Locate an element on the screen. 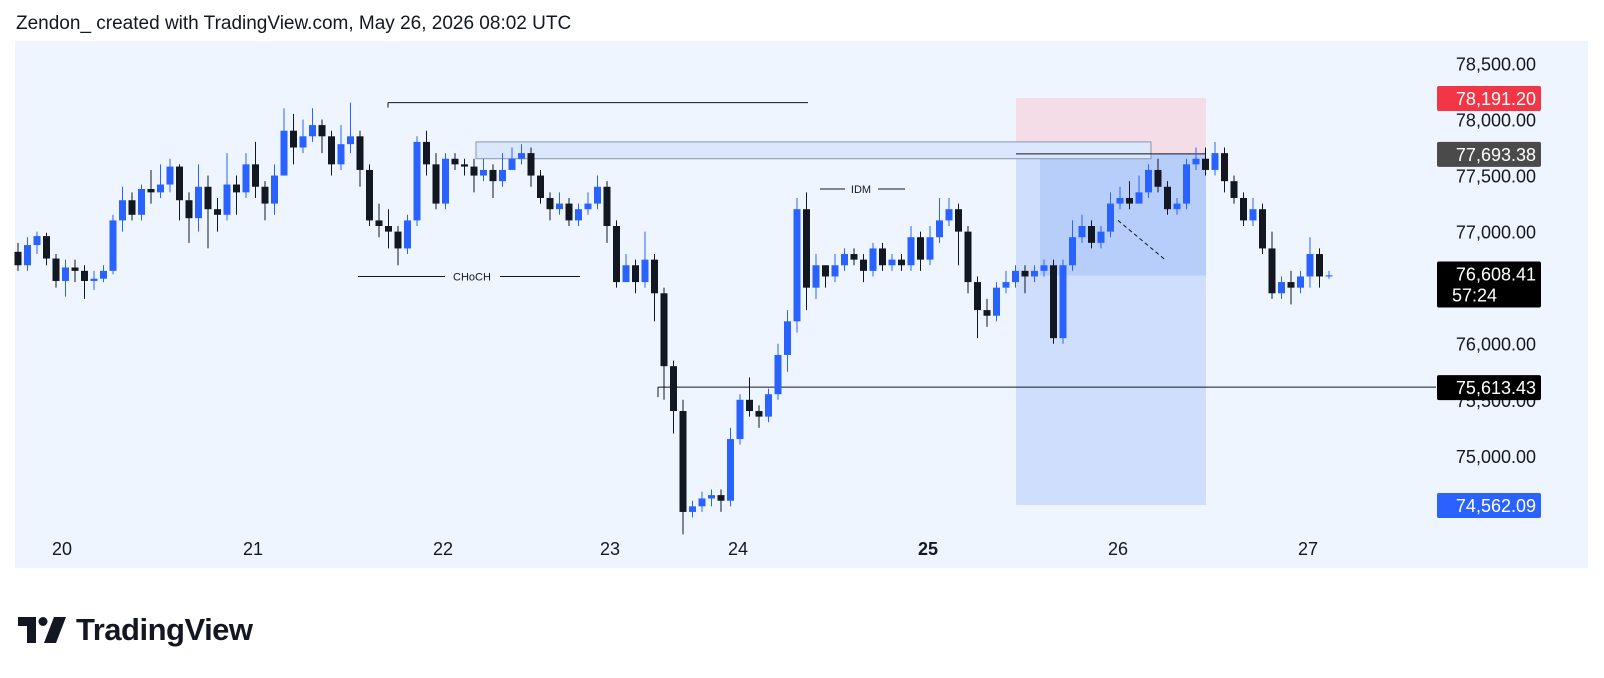 The image size is (1604, 678). supply-block is located at coordinates (813, 150).